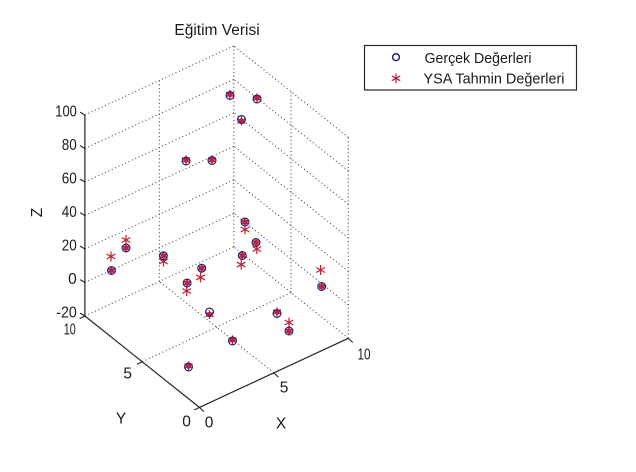  Describe the element at coordinates (494, 80) in the screenshot. I see `svg-text: YSA Tahmin Değerleri` at that location.